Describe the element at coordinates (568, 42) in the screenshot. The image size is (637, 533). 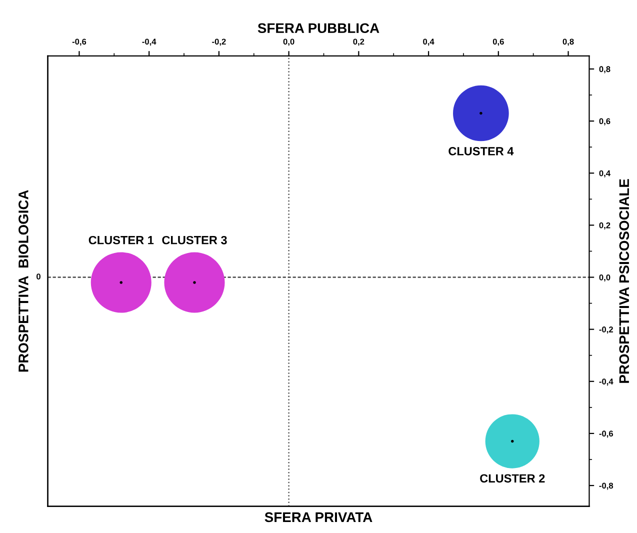
I see `x-tick-label: 0,8` at that location.